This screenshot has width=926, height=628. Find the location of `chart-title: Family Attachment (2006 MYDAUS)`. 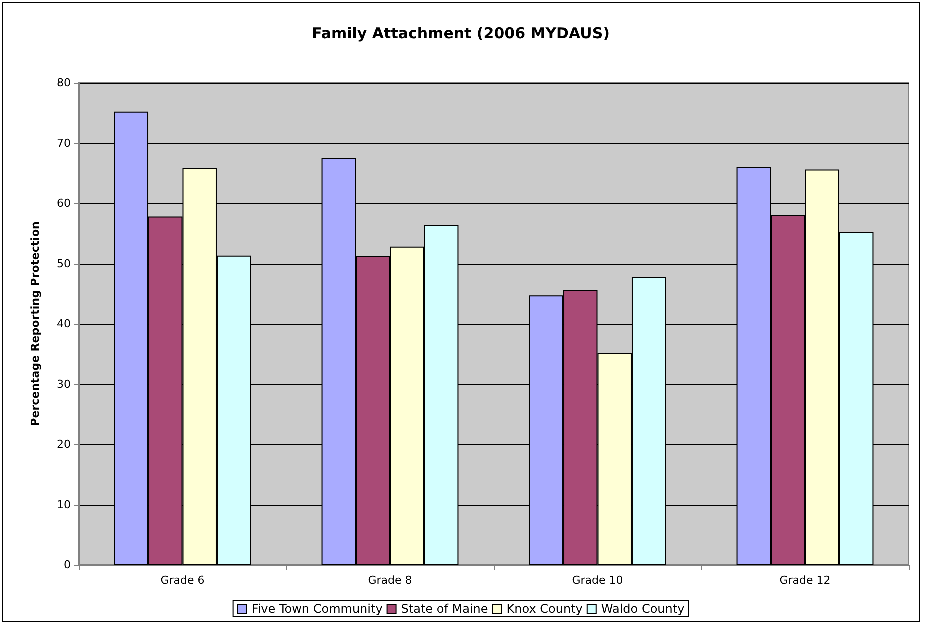

chart-title: Family Attachment (2006 MYDAUS) is located at coordinates (461, 33).